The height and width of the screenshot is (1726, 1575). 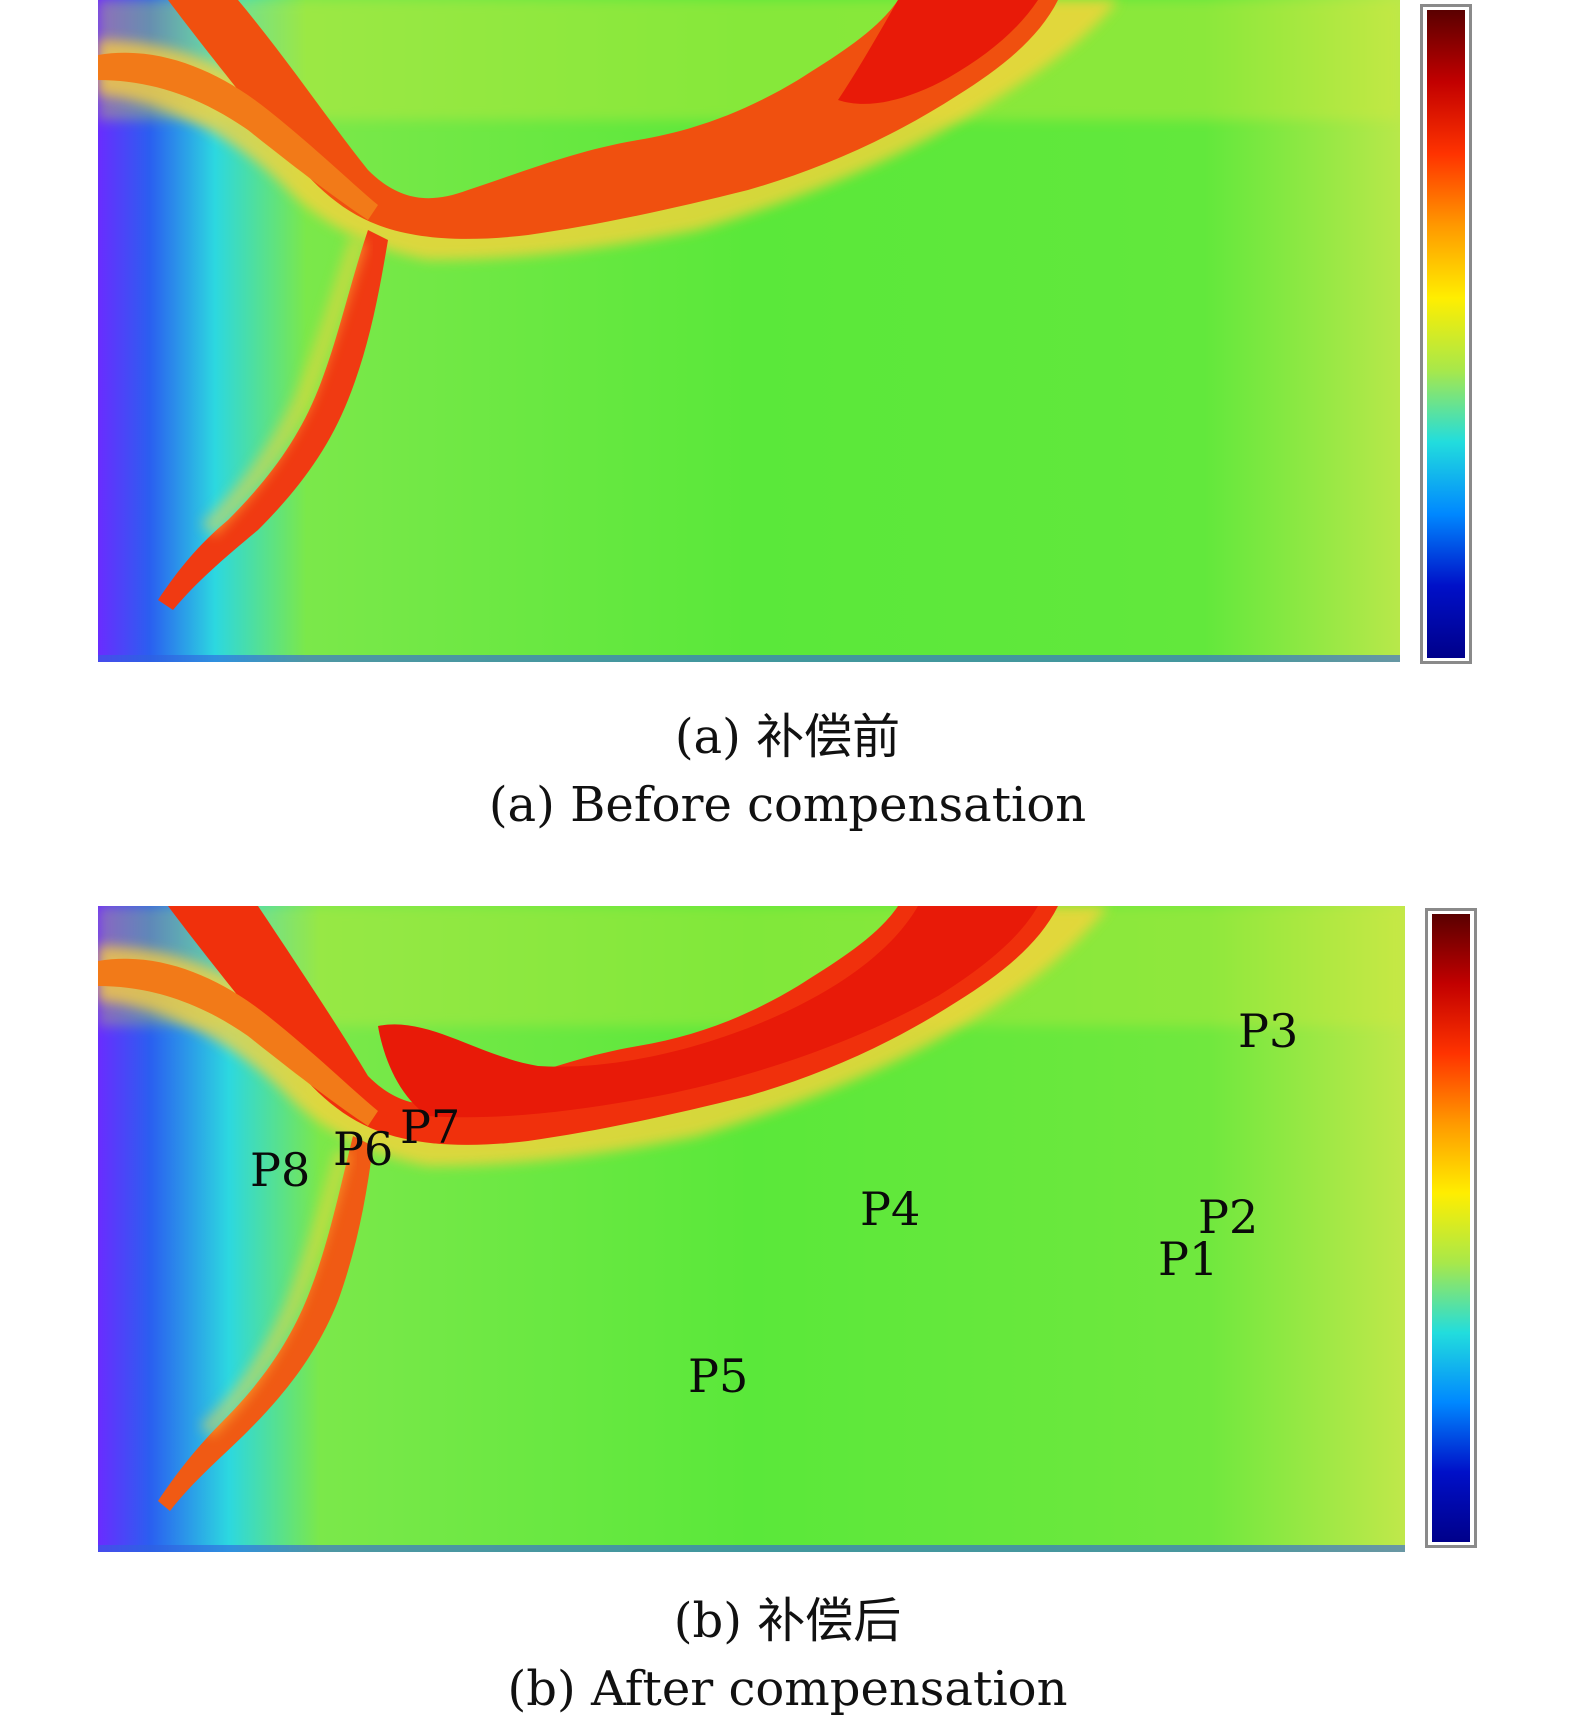 I want to click on colorbar-before-gradient, so click(x=1446, y=334).